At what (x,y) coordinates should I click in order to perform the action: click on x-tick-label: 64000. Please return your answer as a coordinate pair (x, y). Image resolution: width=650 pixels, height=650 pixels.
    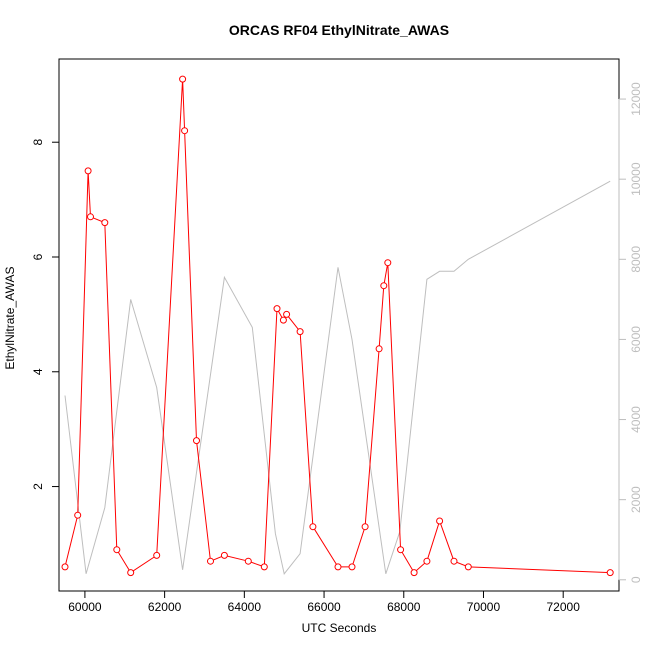
    Looking at the image, I should click on (245, 607).